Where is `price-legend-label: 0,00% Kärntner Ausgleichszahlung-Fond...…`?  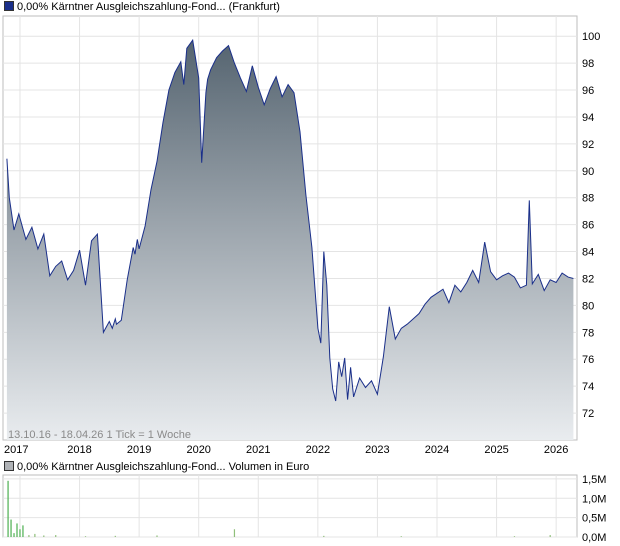 price-legend-label: 0,00% Kärntner Ausgleichszahlung-Fond...… is located at coordinates (148, 7).